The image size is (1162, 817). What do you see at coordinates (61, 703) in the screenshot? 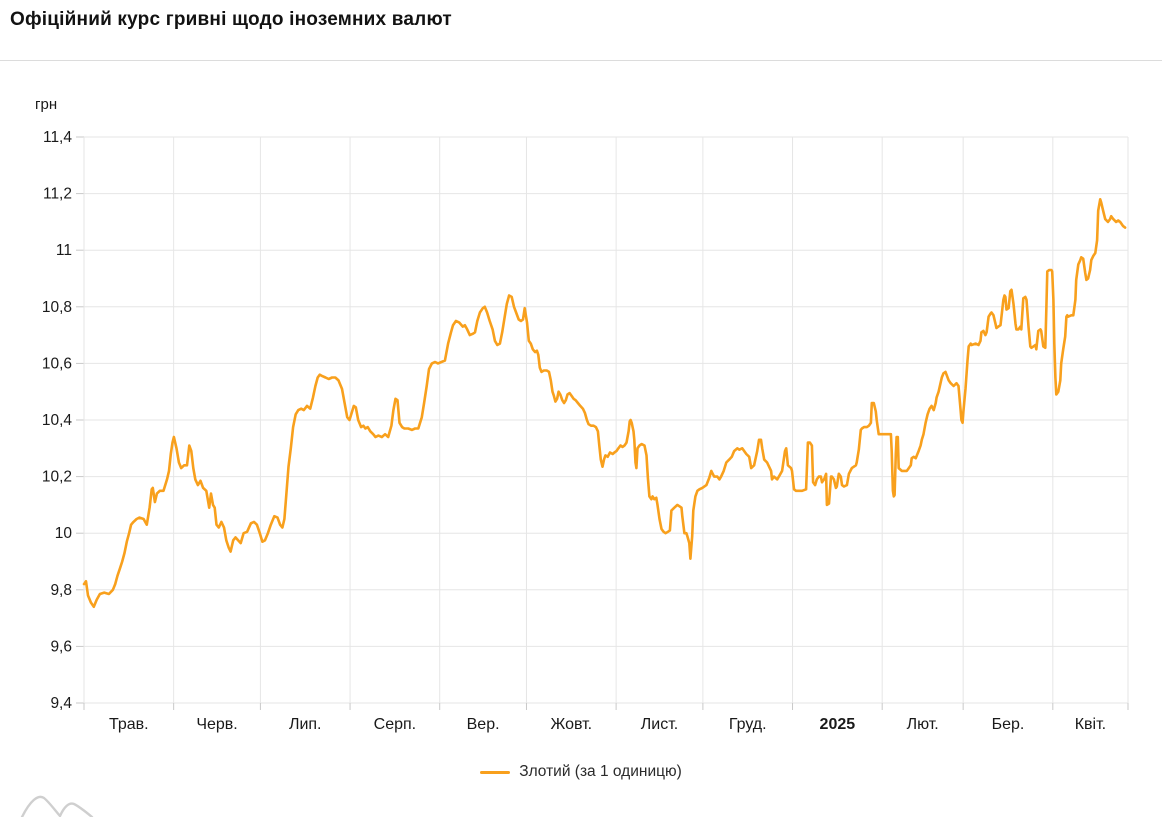
I see `svg-text: 9,4` at bounding box center [61, 703].